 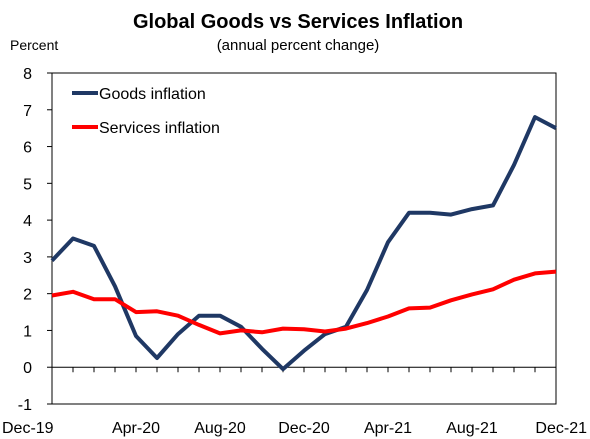 I want to click on y-axis-unit-label: Percent, so click(x=34, y=45).